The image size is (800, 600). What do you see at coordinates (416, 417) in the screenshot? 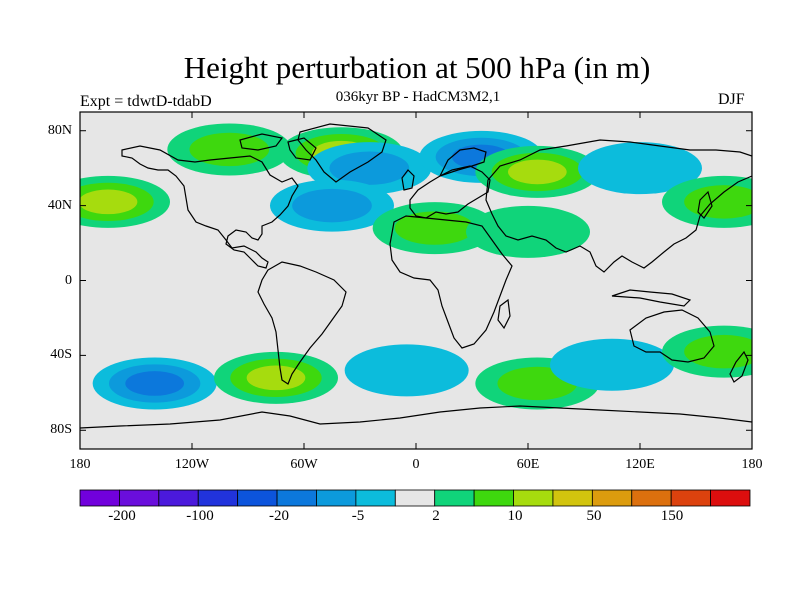
I see `coast-antarctica` at bounding box center [416, 417].